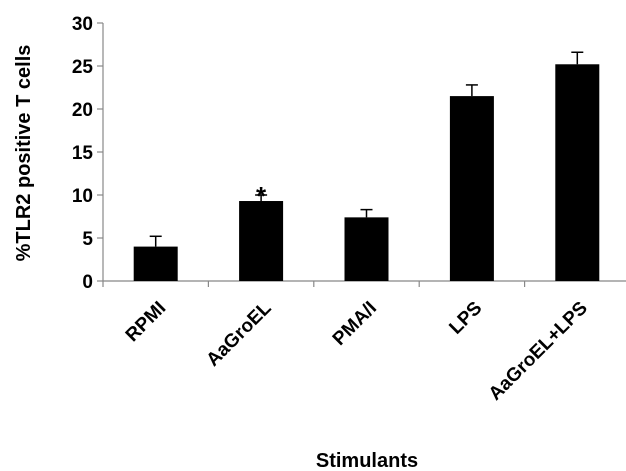  I want to click on x-tick-label: AaGroEL+LPS, so click(538, 351).